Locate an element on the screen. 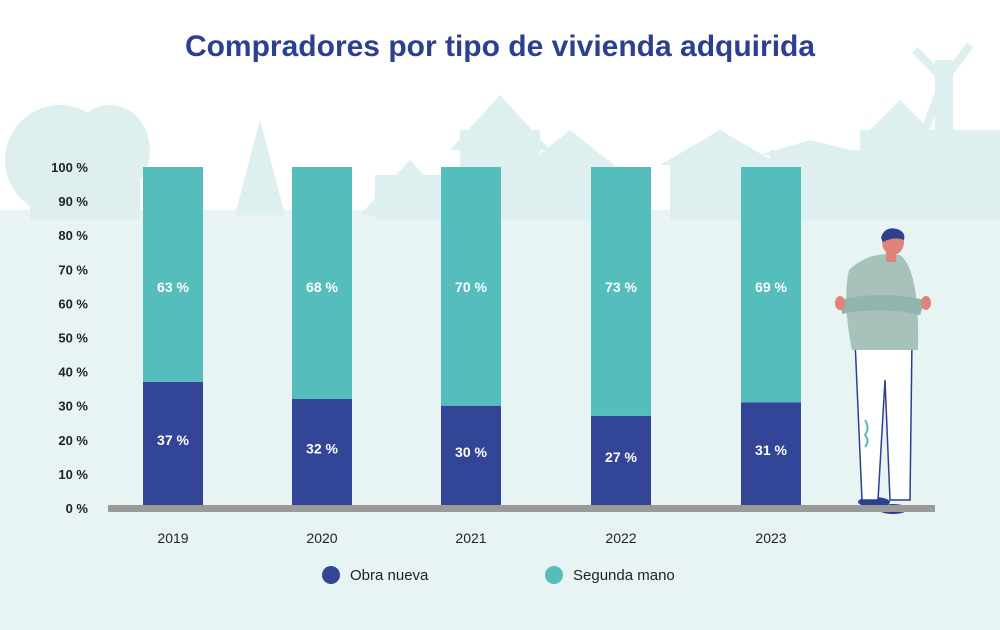 The width and height of the screenshot is (1000, 630). bar-value-label: 69 % is located at coordinates (771, 287).